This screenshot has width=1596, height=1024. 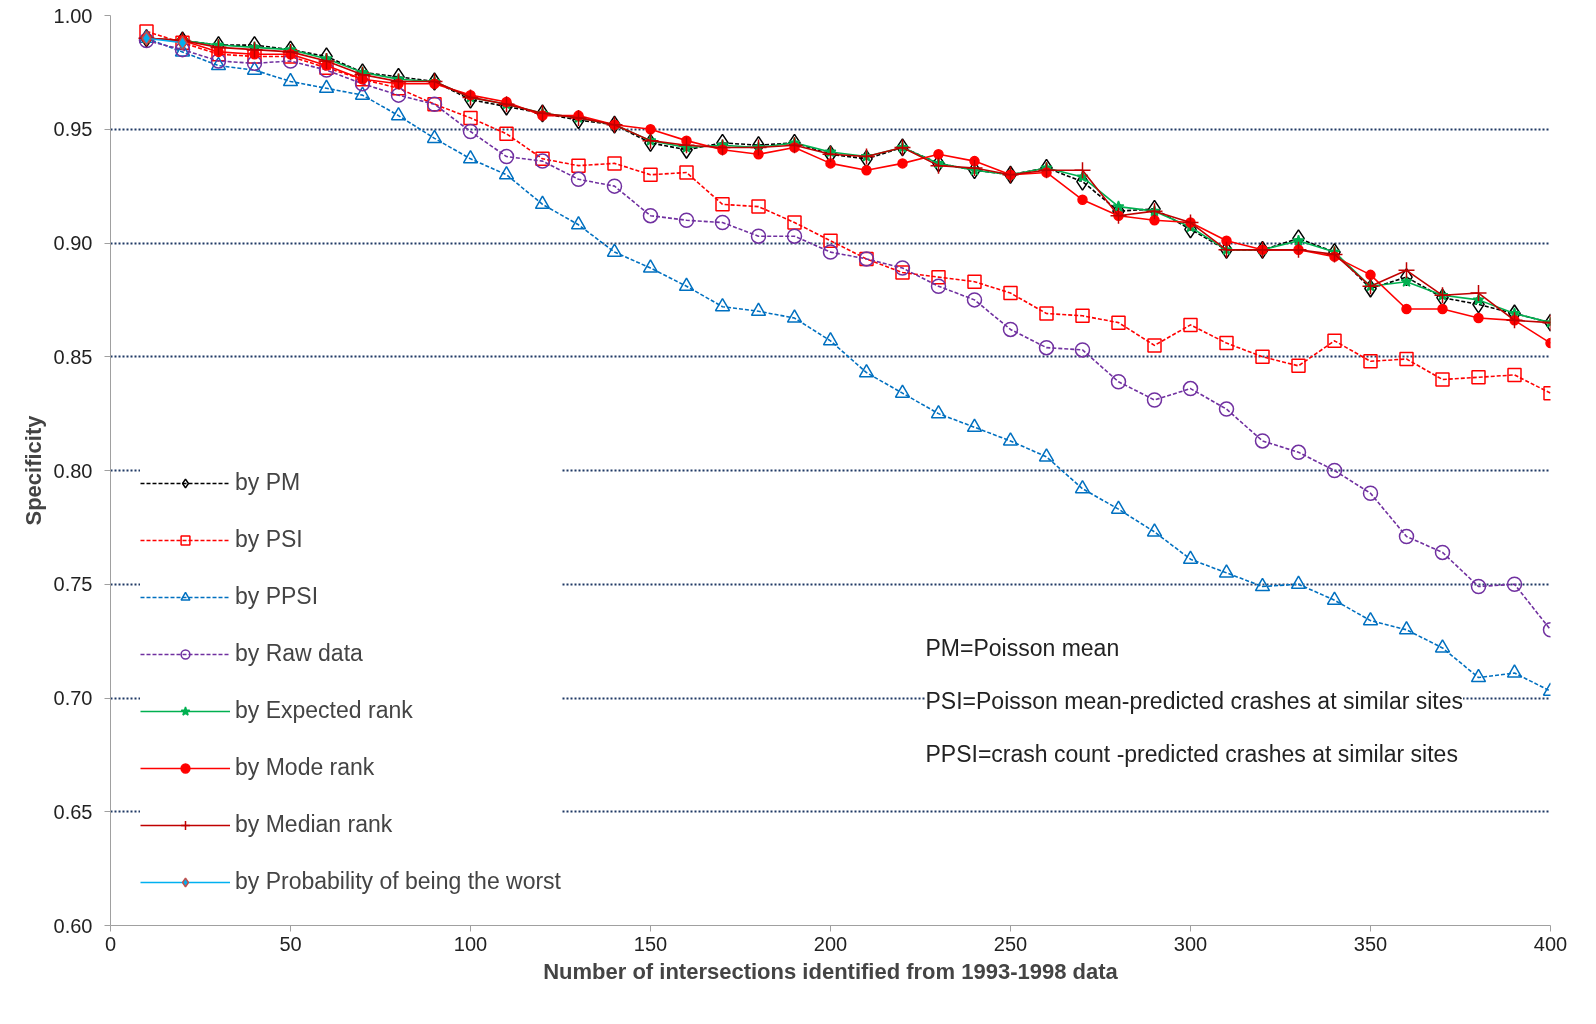 I want to click on x-tick-label: 50, so click(x=290, y=943).